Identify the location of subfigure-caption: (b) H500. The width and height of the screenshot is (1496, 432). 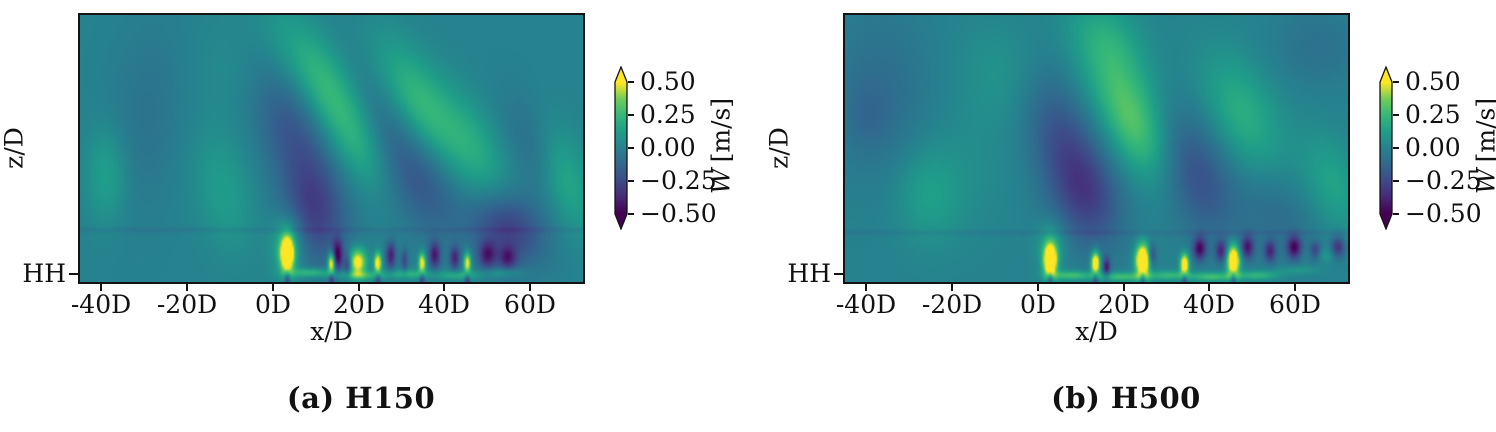
(1126, 398).